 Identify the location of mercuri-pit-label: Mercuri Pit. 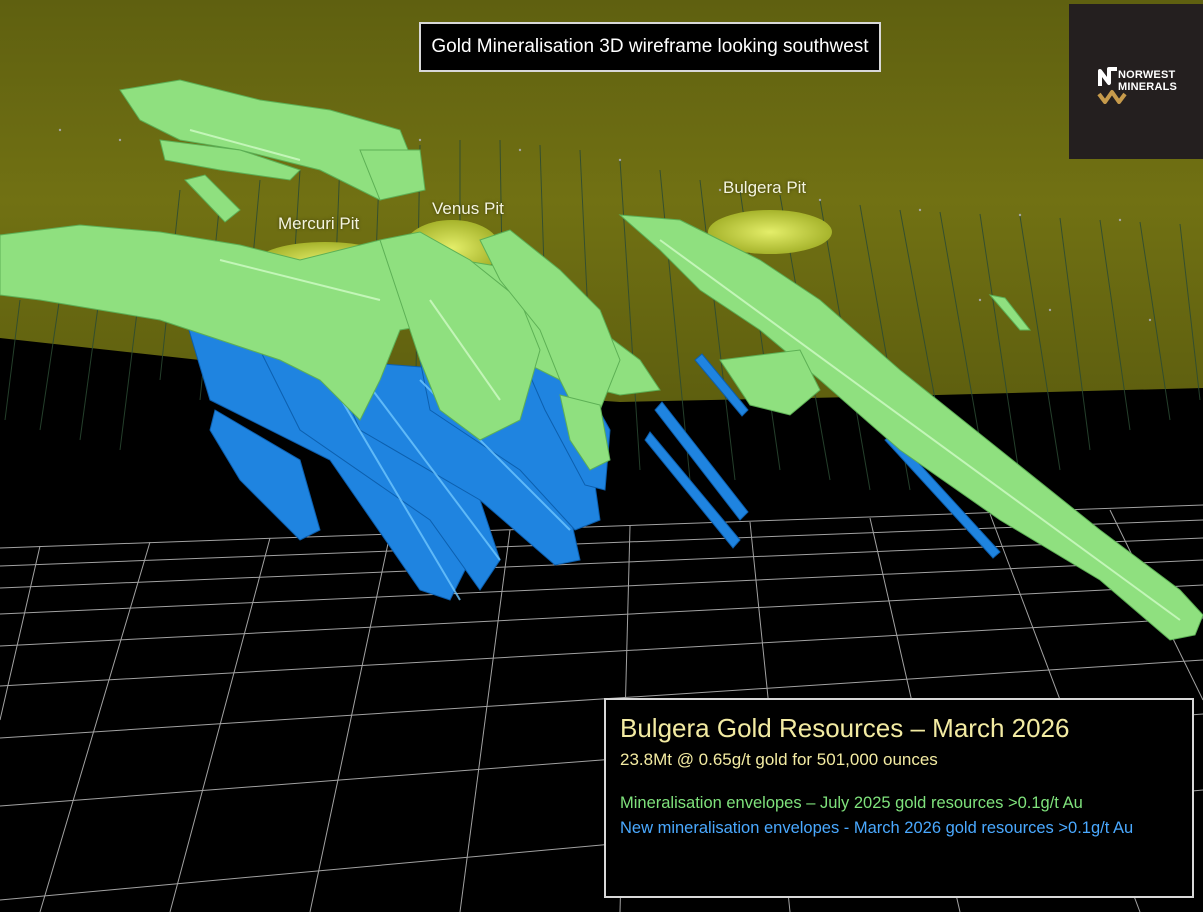
(319, 223).